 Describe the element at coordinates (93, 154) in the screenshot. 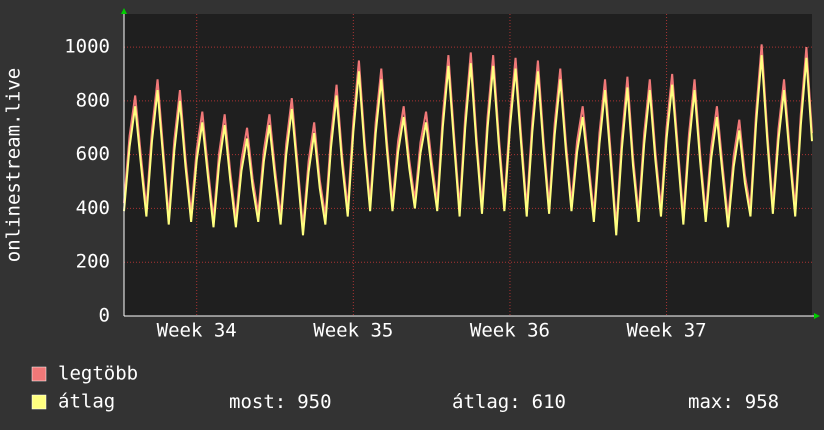

I see `y-tick-label: 600` at that location.